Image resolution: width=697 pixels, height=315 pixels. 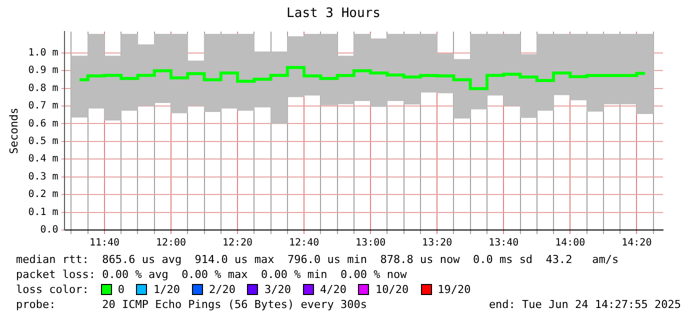 I want to click on legend-label: 2/20, so click(x=222, y=289).